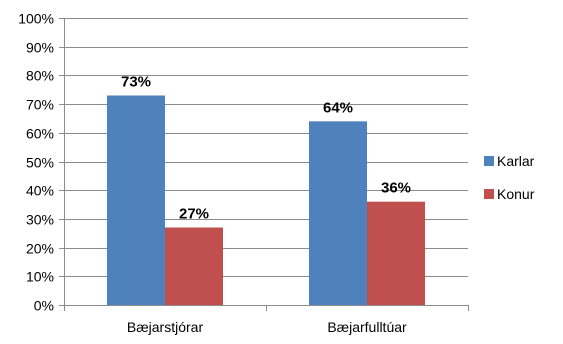  I want to click on y-tick-label: 10%, so click(40, 277).